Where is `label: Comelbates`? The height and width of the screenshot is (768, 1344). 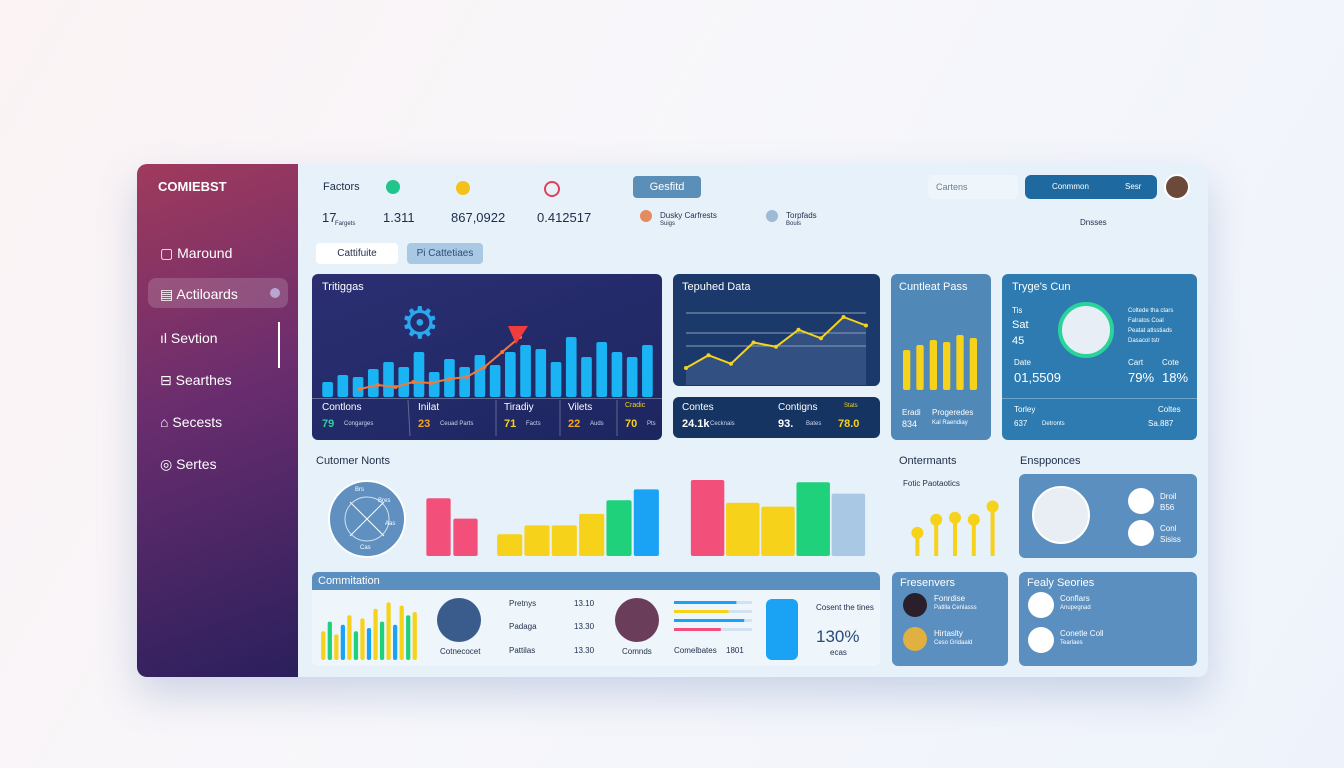 label: Comelbates is located at coordinates (695, 650).